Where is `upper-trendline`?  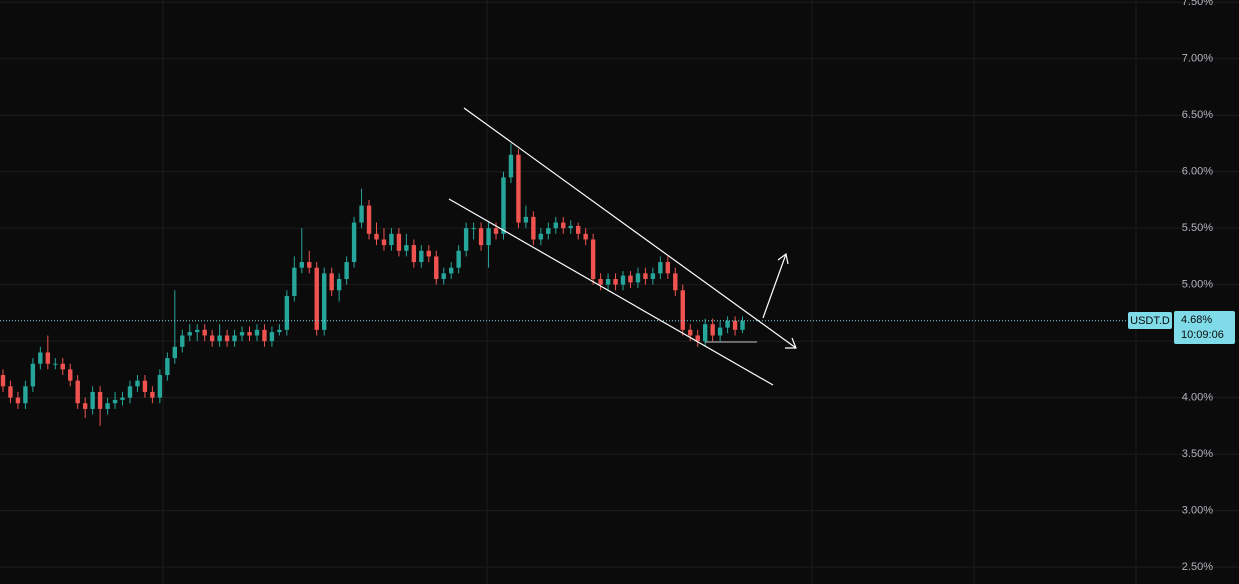 upper-trendline is located at coordinates (630, 228).